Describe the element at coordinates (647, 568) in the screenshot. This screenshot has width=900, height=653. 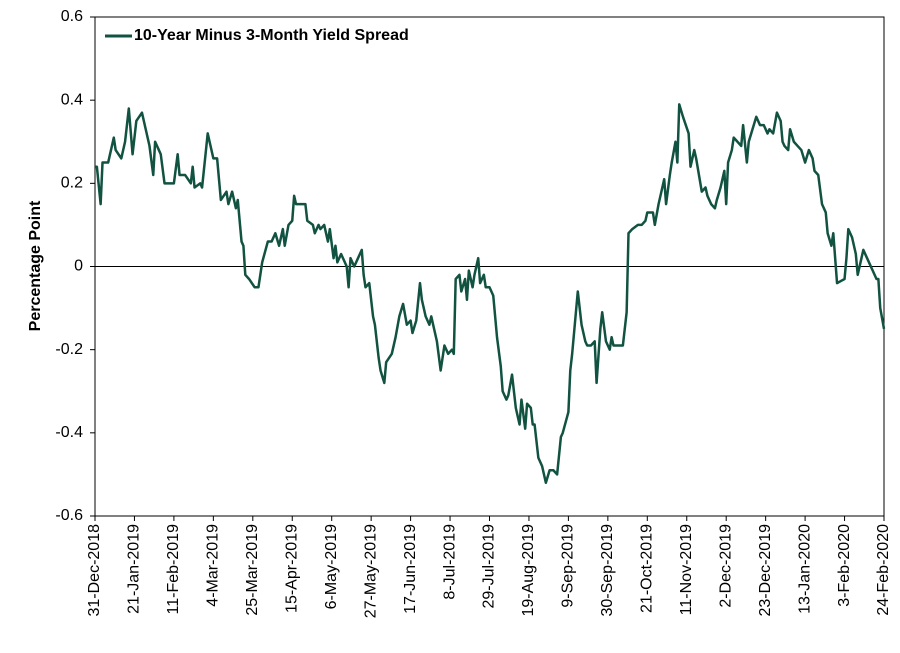
I see `x-tick-label: 21-Oct-2019` at that location.